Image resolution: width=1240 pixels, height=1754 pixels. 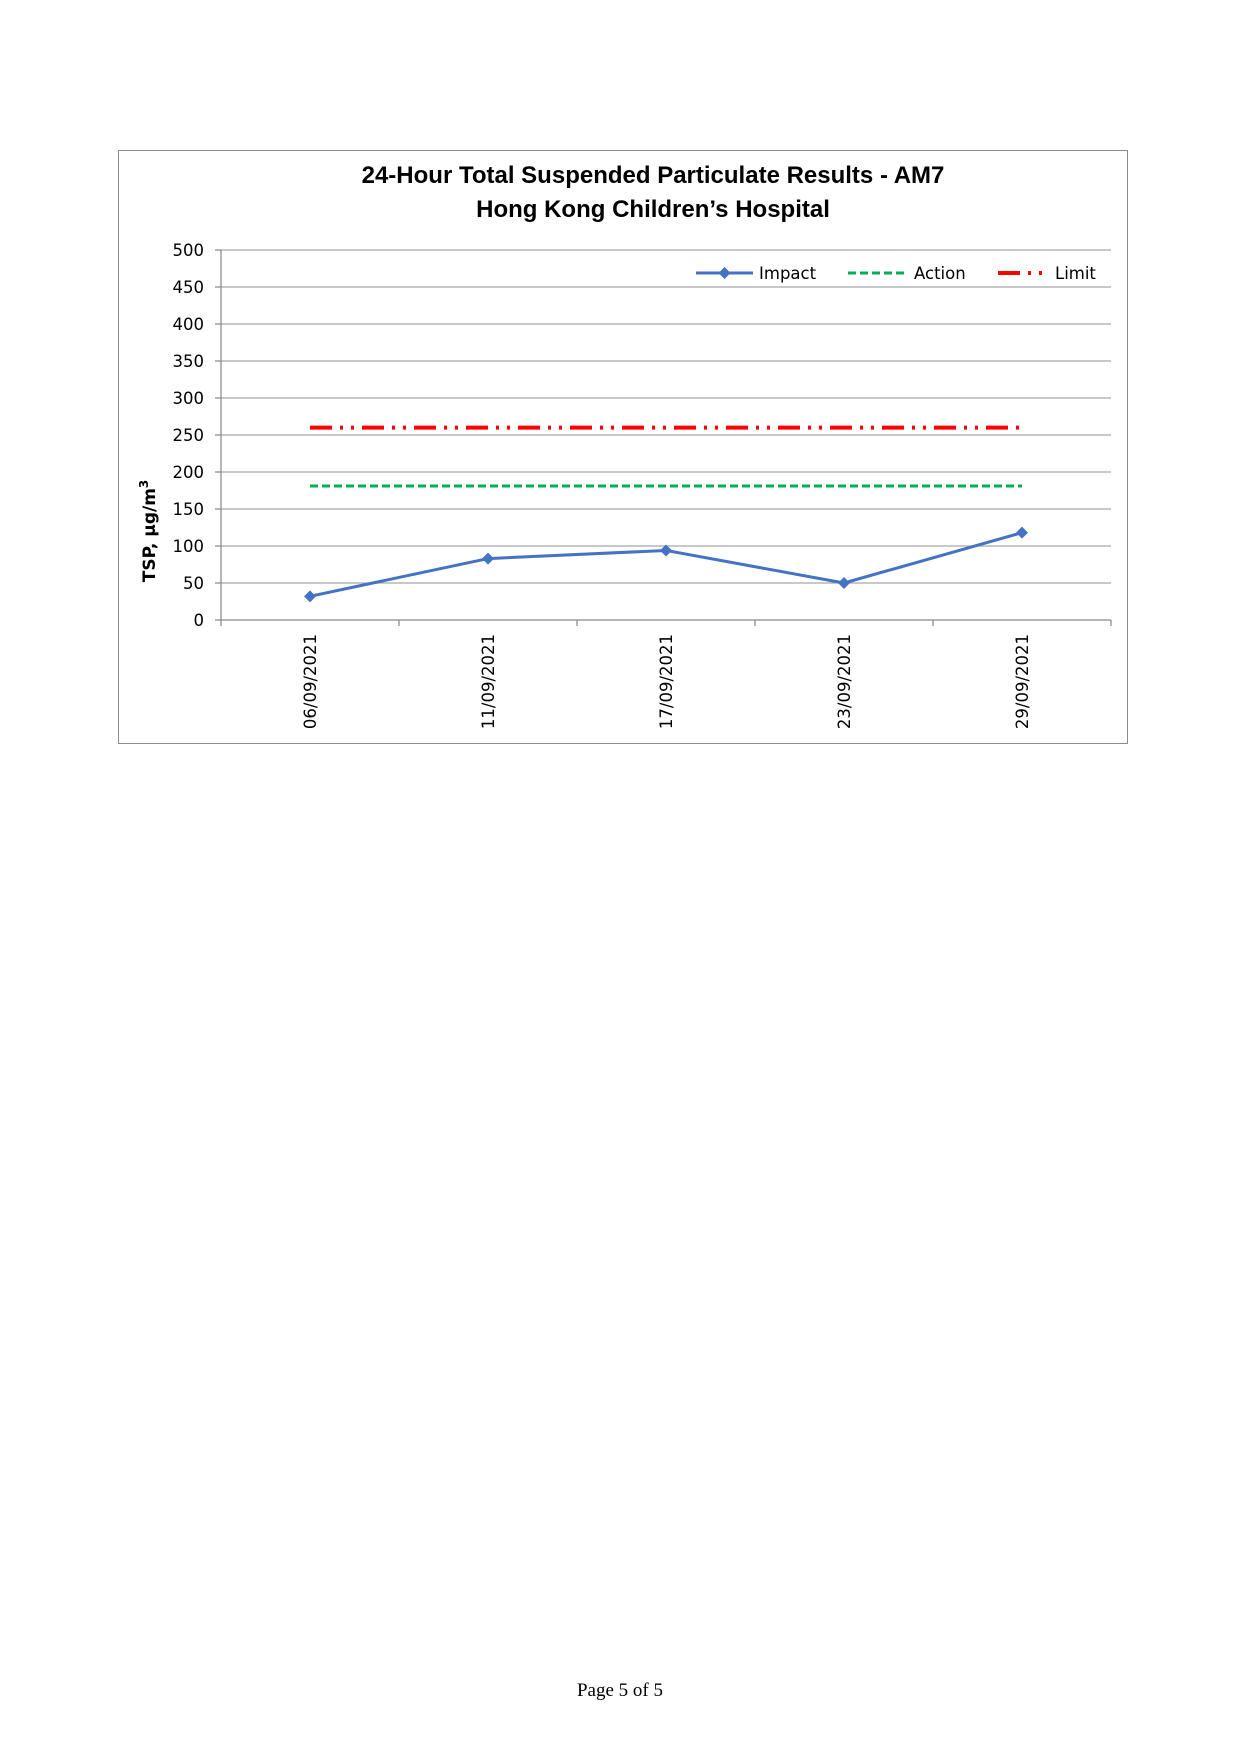 What do you see at coordinates (896, 273) in the screenshot?
I see `legend: Impact Action Limit` at bounding box center [896, 273].